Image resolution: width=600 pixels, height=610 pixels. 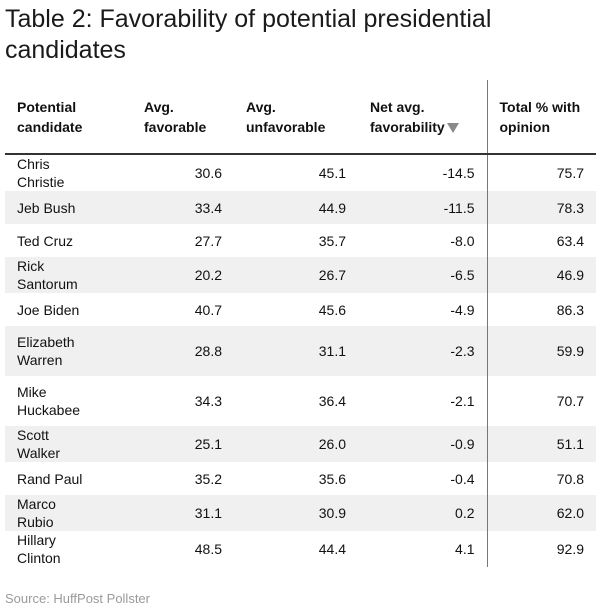 I want to click on cell-favorable: 27.7, so click(x=183, y=240).